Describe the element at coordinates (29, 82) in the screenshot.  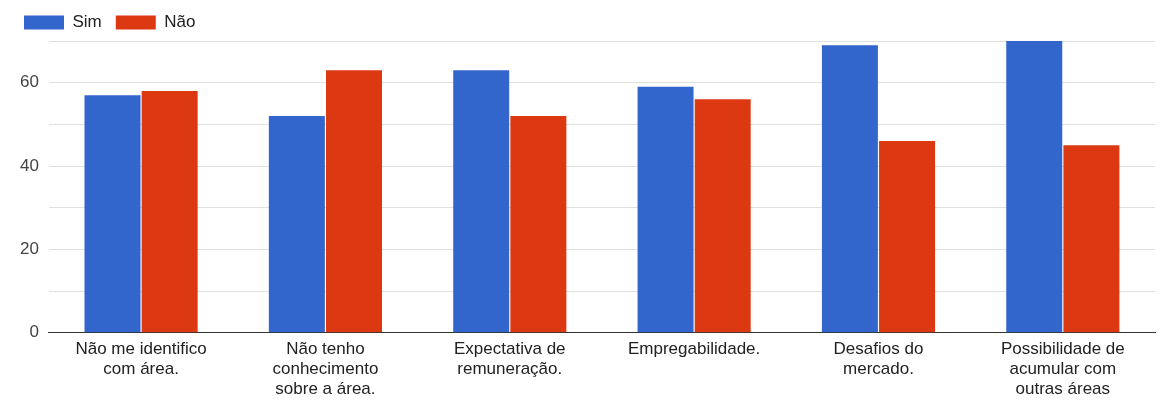
I see `y-tick-label: 60` at that location.